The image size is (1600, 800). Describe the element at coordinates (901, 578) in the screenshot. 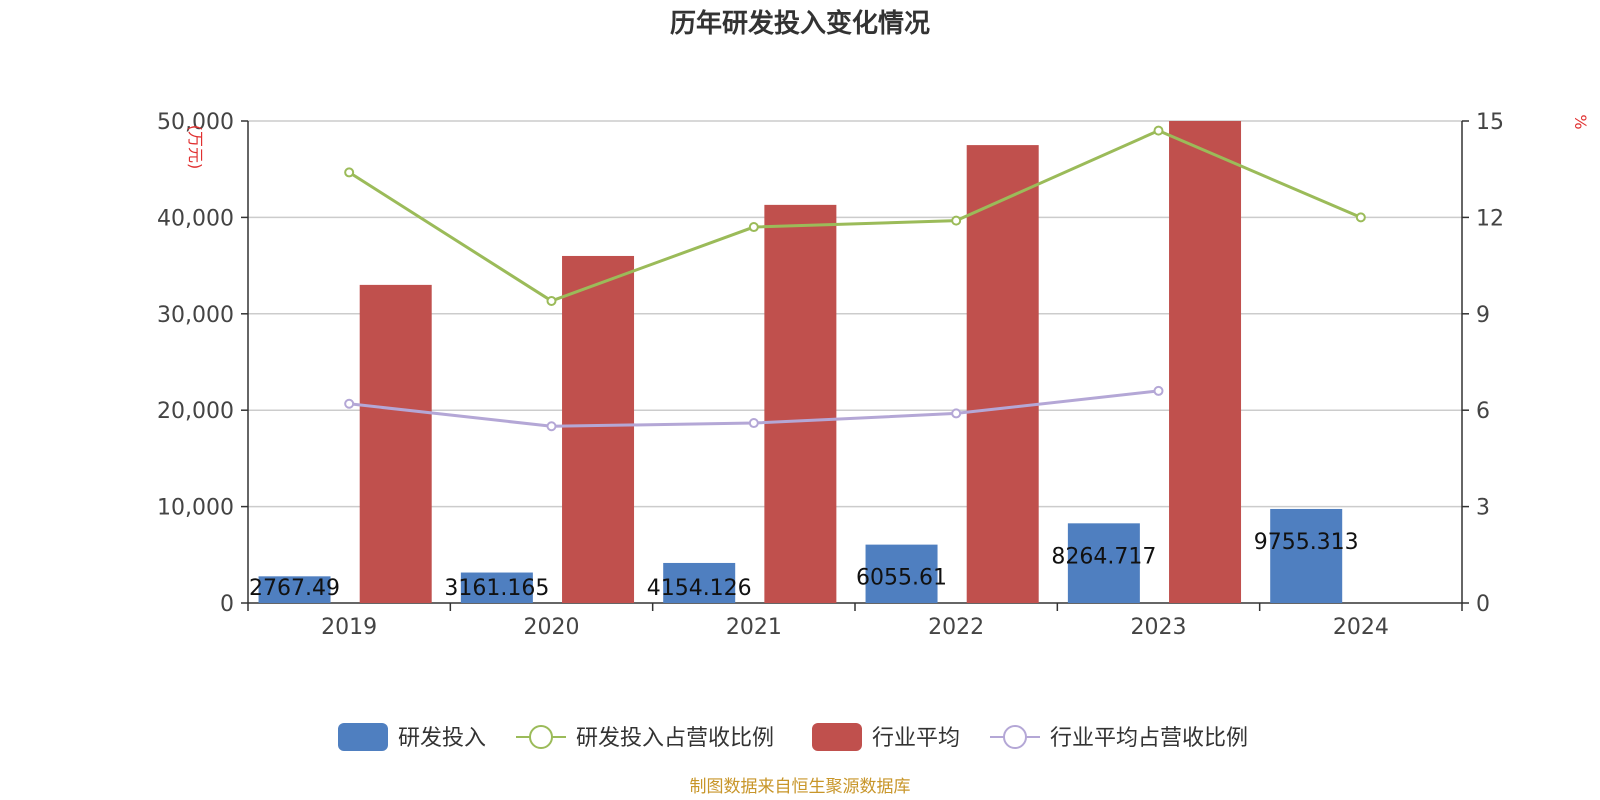

I see `data-label: 6055.61` at that location.